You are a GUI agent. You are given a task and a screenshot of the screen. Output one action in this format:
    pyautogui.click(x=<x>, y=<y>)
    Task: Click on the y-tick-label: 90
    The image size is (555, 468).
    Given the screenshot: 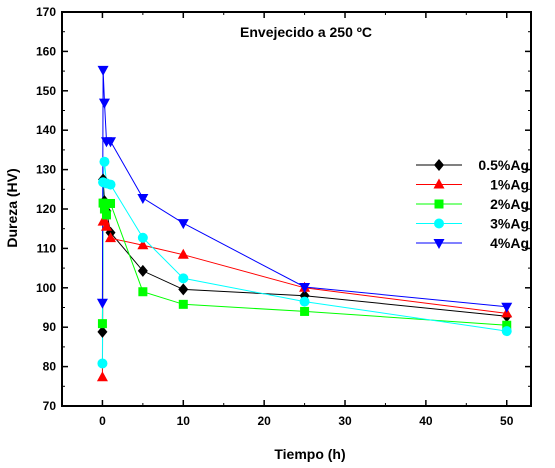 What is the action you would take?
    pyautogui.click(x=50, y=327)
    